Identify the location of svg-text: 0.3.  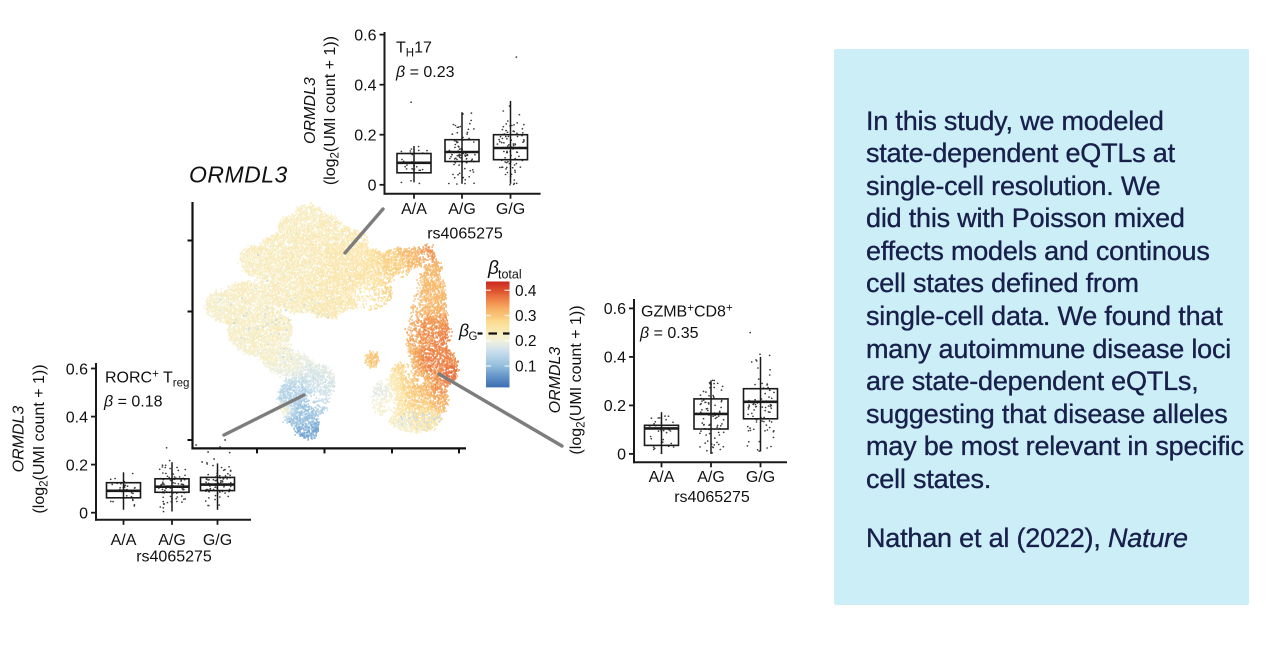
(526, 316).